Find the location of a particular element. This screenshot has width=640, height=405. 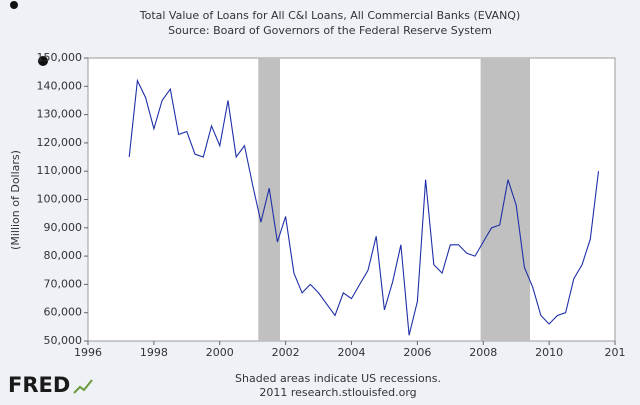

y-tick-label: 90,000 is located at coordinates (63, 227).